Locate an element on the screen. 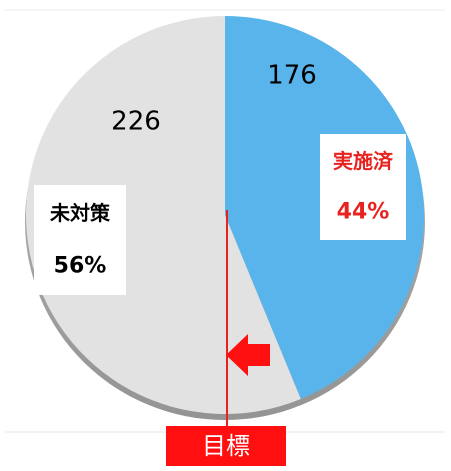 The width and height of the screenshot is (451, 471). value-label: 226 is located at coordinates (136, 122).